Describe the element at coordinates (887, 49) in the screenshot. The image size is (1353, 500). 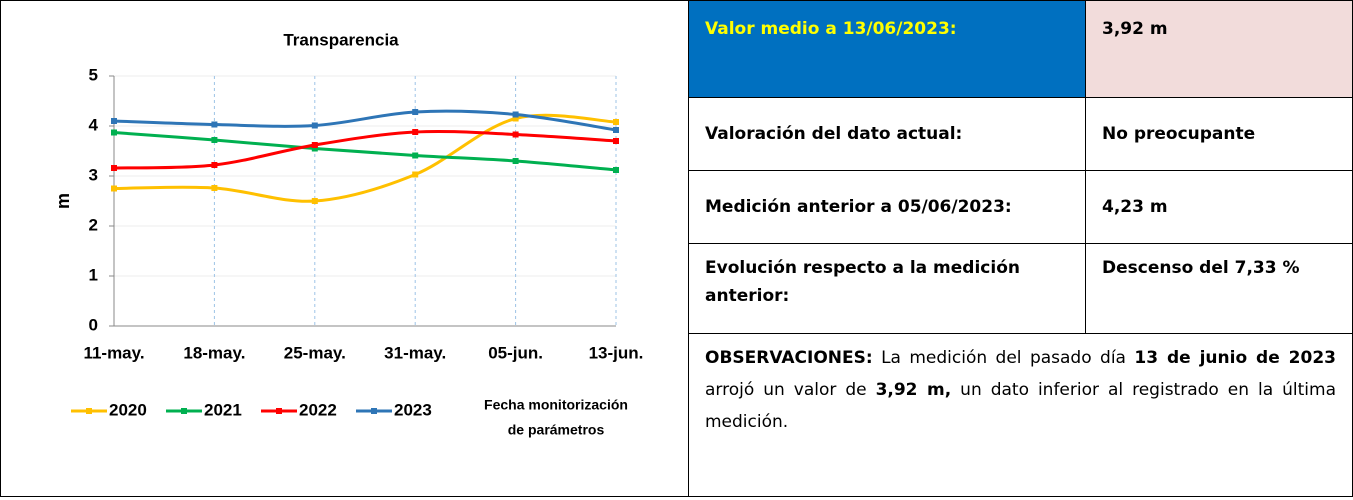
I see `table-label: Valor medio a 13/06/2023:` at that location.